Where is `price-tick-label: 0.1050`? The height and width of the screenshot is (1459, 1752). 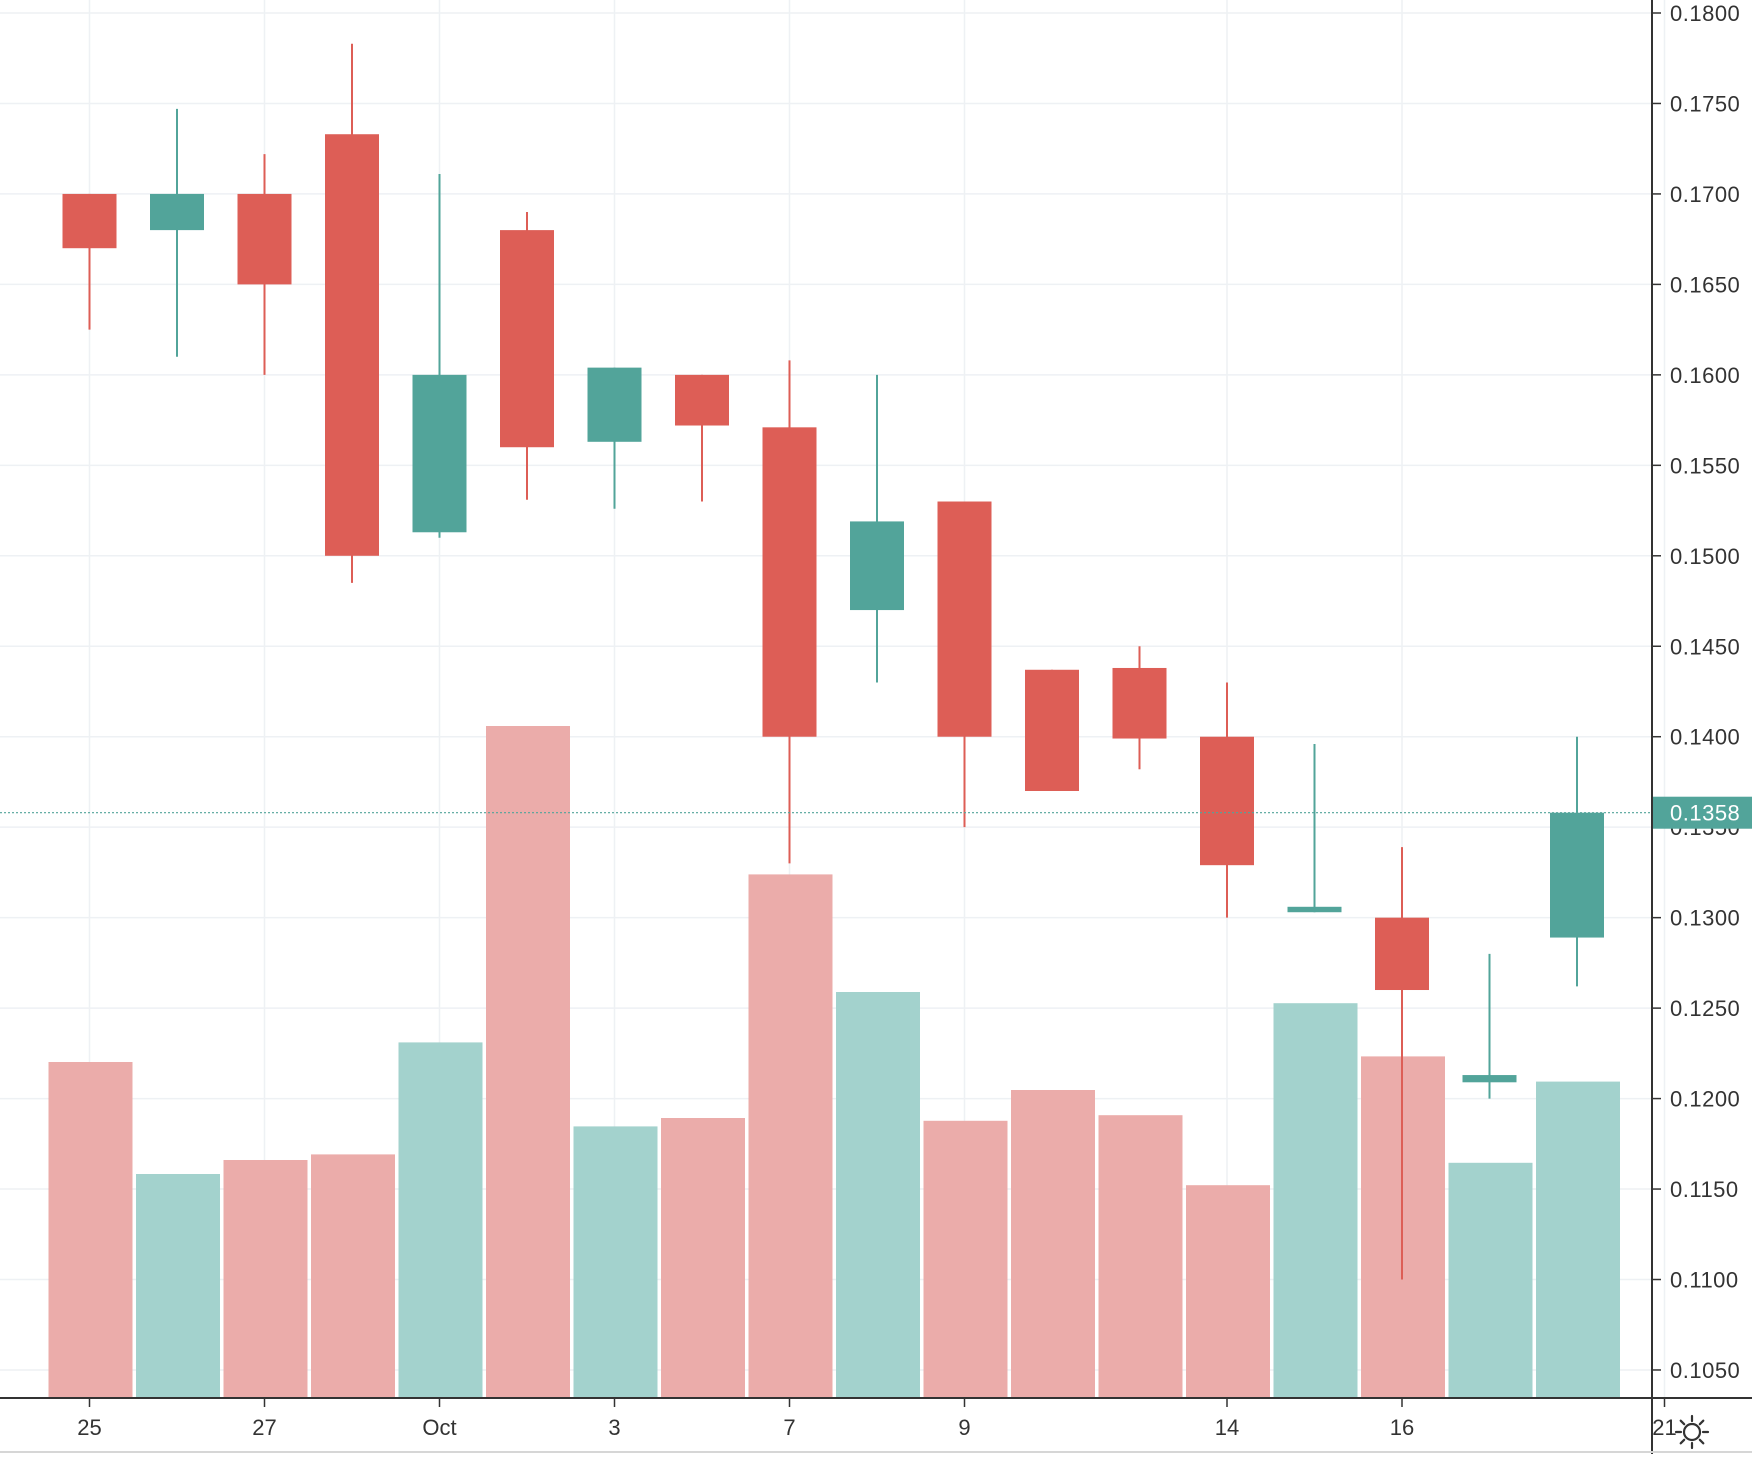
price-tick-label: 0.1050 is located at coordinates (1705, 1370).